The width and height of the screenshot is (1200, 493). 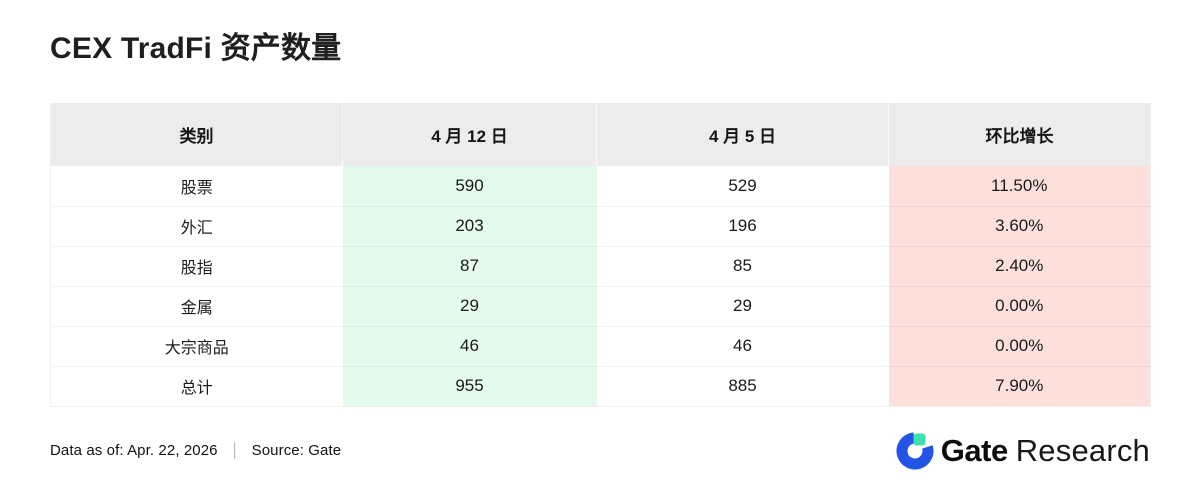 What do you see at coordinates (196, 48) in the screenshot?
I see `page-title: CEX TradFi 资产数量` at bounding box center [196, 48].